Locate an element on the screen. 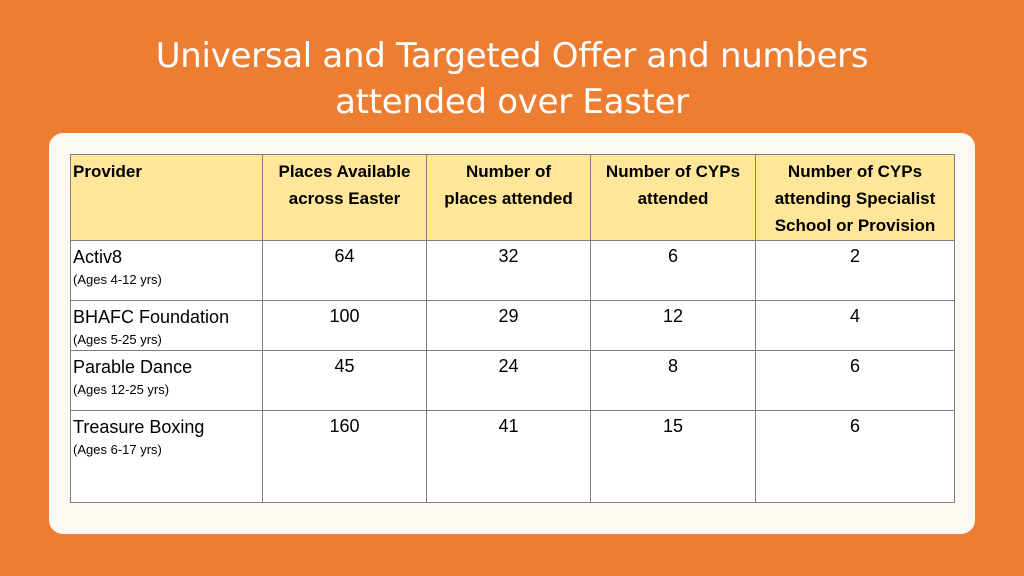 The height and width of the screenshot is (576, 1024). cyps-attended-cell: 8 is located at coordinates (673, 380).